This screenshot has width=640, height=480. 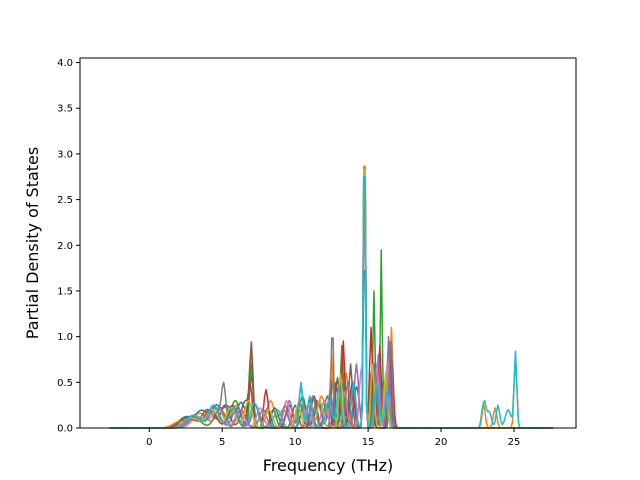 What do you see at coordinates (65, 109) in the screenshot?
I see `y-tick-label: 3.5` at bounding box center [65, 109].